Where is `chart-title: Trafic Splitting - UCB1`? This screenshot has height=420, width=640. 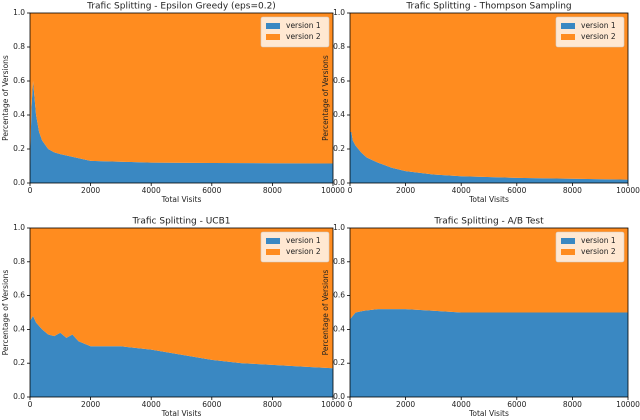 chart-title: Trafic Splitting - UCB1 is located at coordinates (180, 222).